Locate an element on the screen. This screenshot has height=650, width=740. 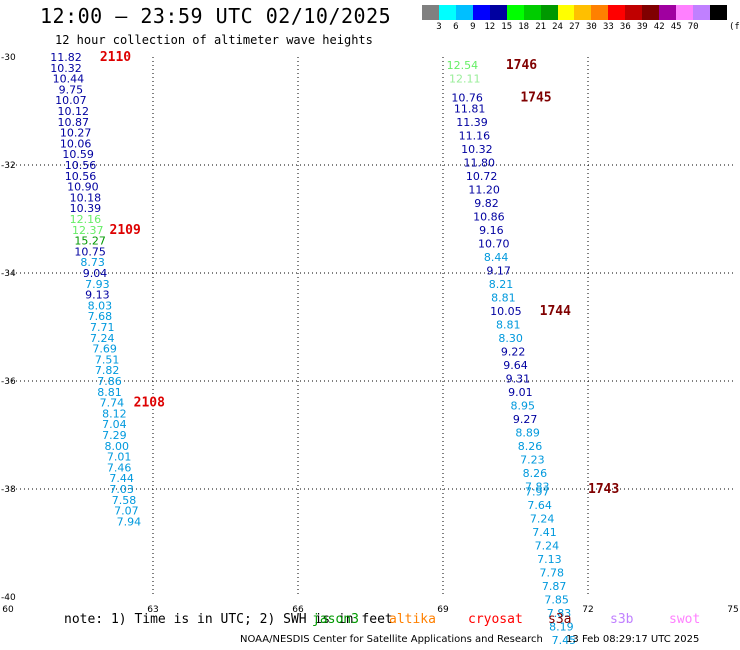
y-tick-label: -32 is located at coordinates (8, 166).